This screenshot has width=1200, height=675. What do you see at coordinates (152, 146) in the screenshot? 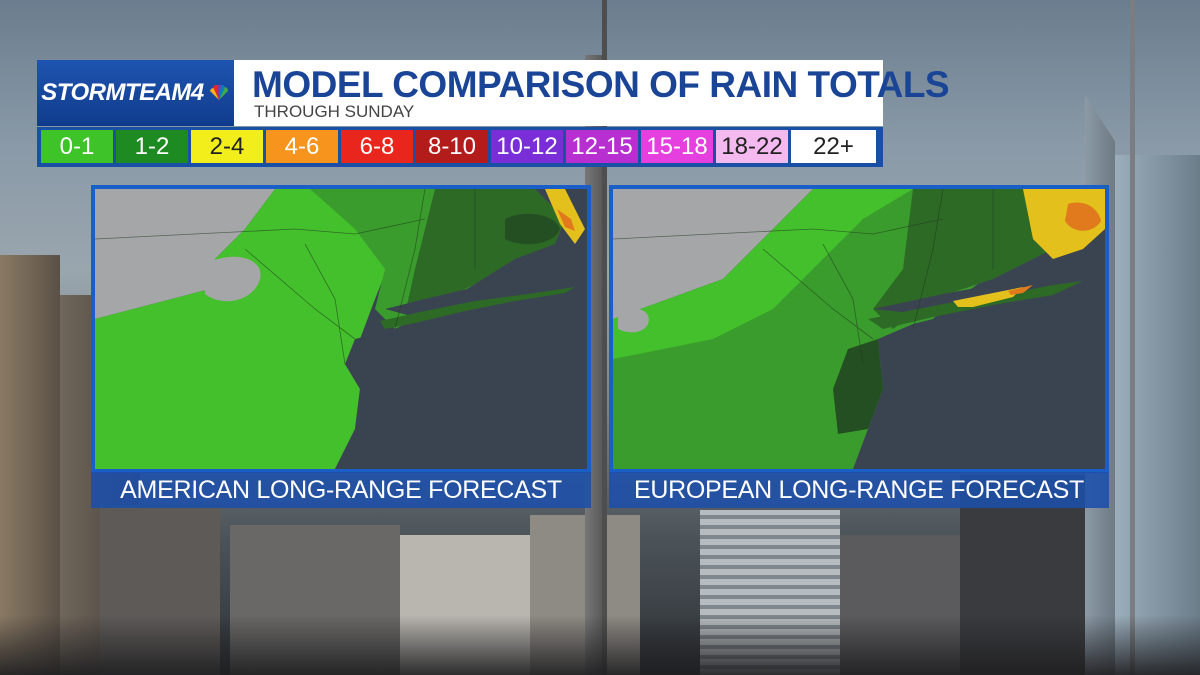
I see `legend-item: 1-2` at bounding box center [152, 146].